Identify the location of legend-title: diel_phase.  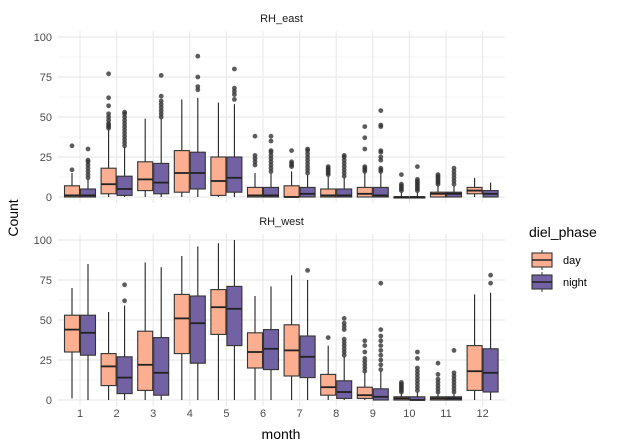
(563, 232).